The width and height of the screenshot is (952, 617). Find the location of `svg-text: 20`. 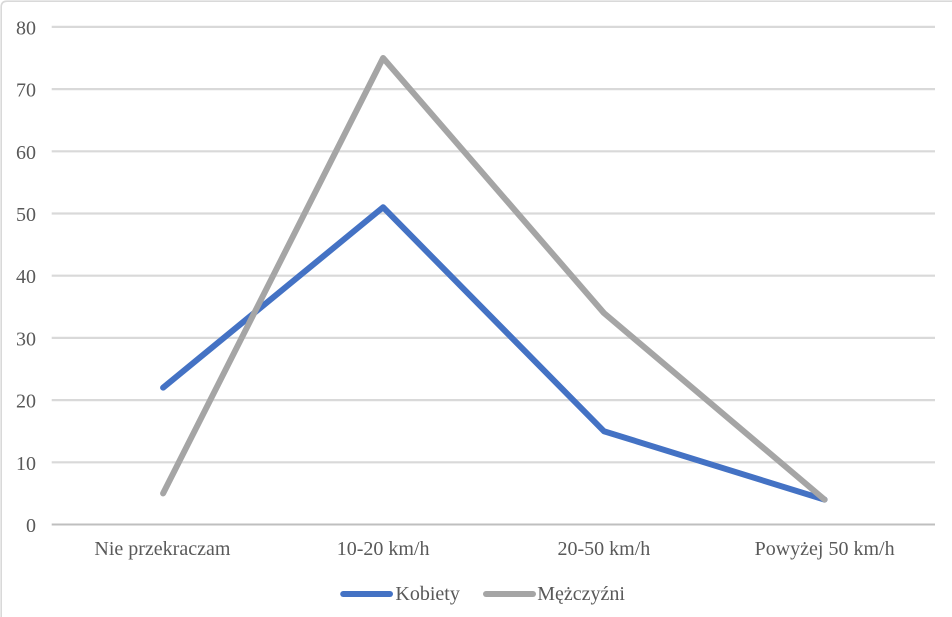

svg-text: 20 is located at coordinates (26, 402).